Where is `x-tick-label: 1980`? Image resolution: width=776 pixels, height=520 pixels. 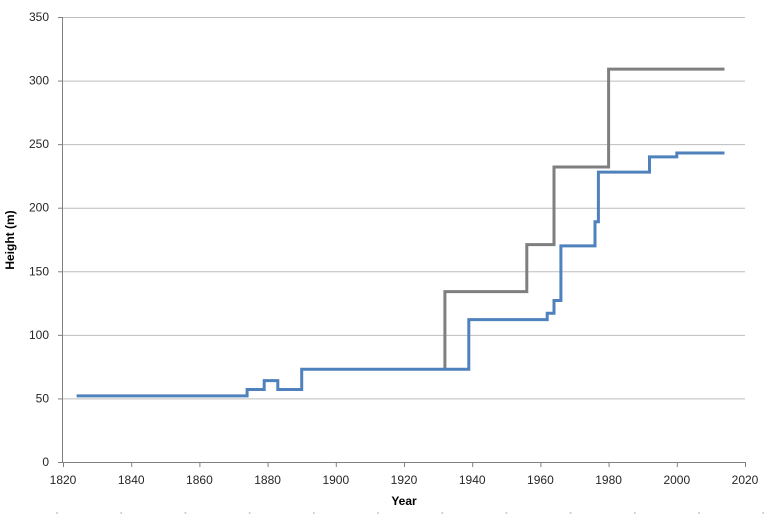 x-tick-label: 1980 is located at coordinates (608, 480).